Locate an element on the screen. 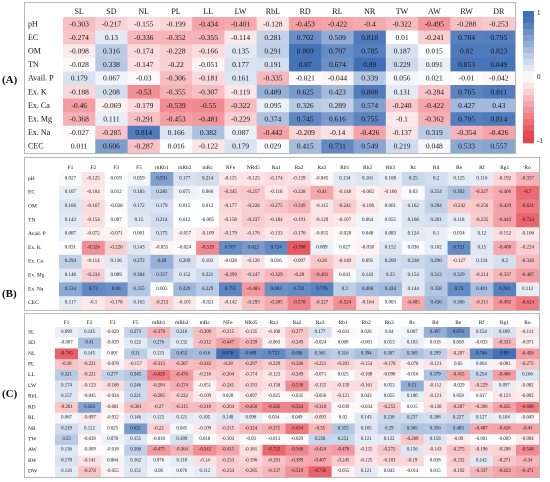  cell-value: -0.406 is located at coordinates (504, 192).